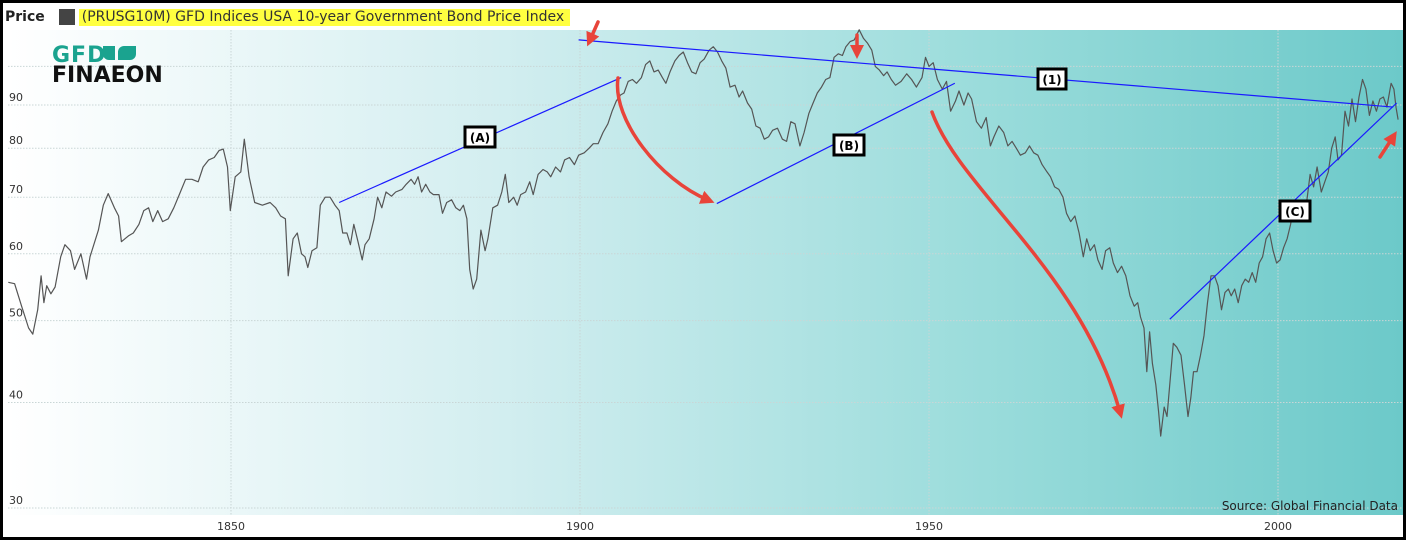 The image size is (1406, 540). I want to click on annotation-label-c: (C), so click(1295, 211).